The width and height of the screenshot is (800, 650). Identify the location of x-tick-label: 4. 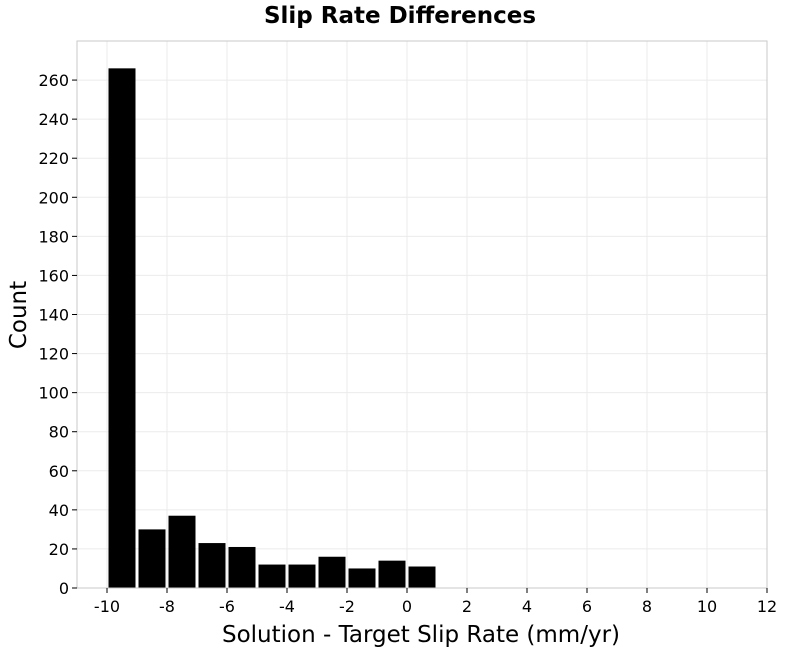
(527, 606).